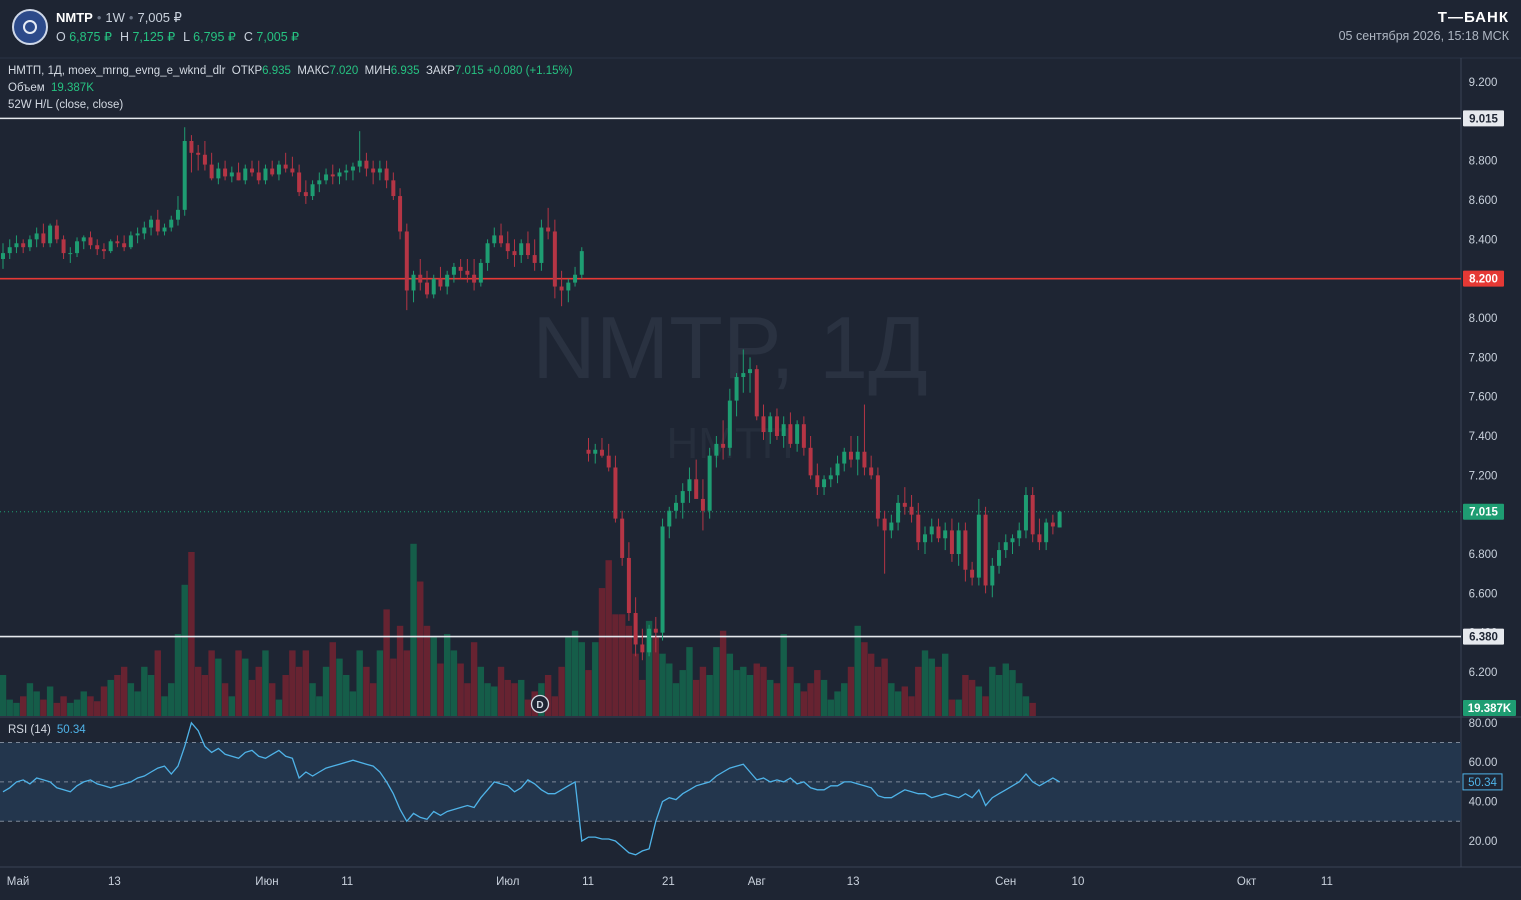  I want to click on rsi-legend: RSI (14) 50.34, so click(47, 730).